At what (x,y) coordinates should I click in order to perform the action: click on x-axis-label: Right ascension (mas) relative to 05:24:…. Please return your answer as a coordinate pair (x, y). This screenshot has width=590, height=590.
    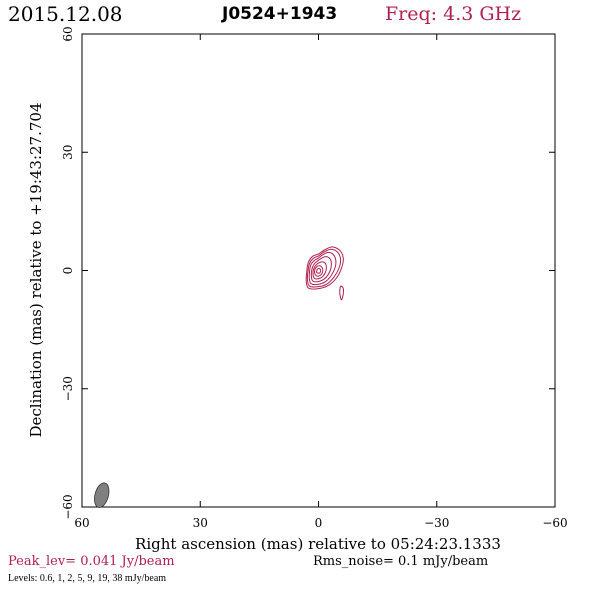
    Looking at the image, I should click on (318, 544).